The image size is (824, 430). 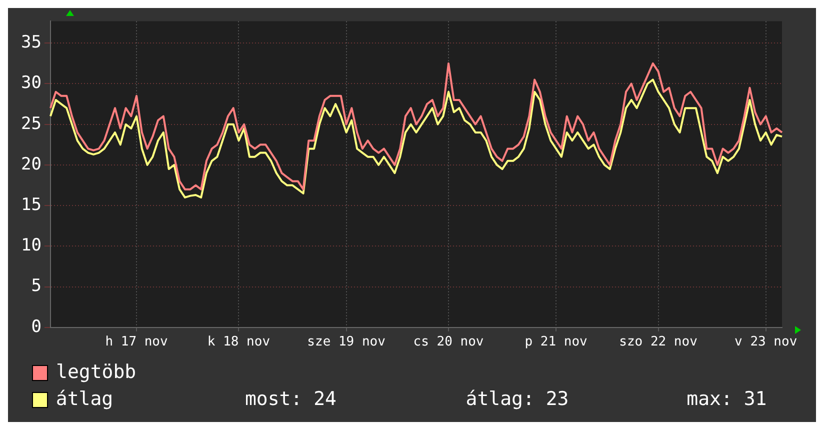 What do you see at coordinates (85, 399) in the screenshot?
I see `legend-label: átlag` at bounding box center [85, 399].